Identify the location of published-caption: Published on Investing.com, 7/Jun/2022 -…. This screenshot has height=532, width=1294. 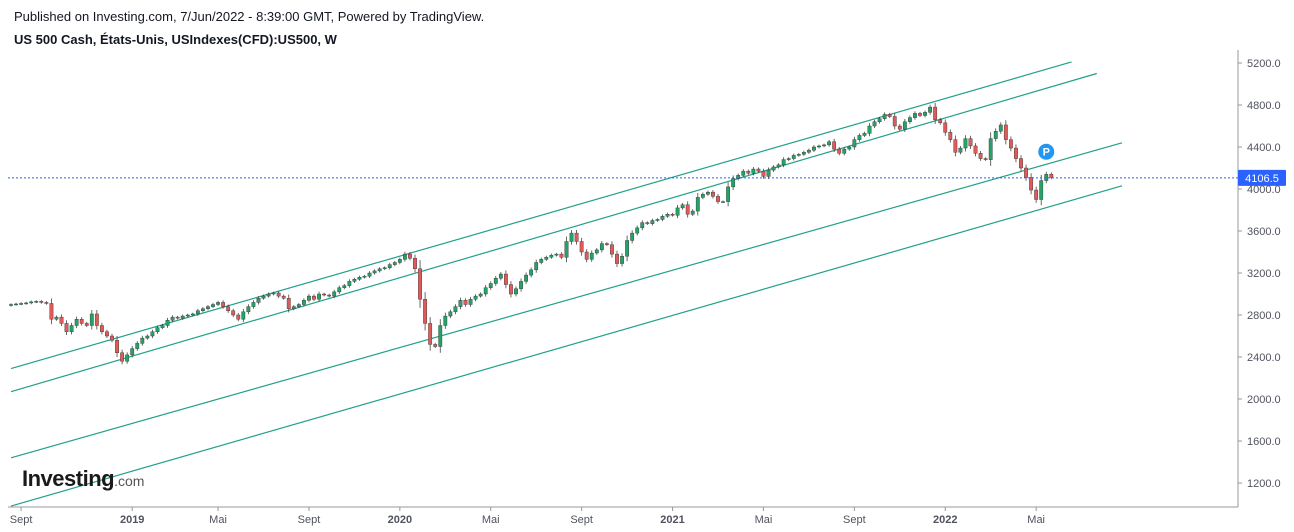
(249, 16).